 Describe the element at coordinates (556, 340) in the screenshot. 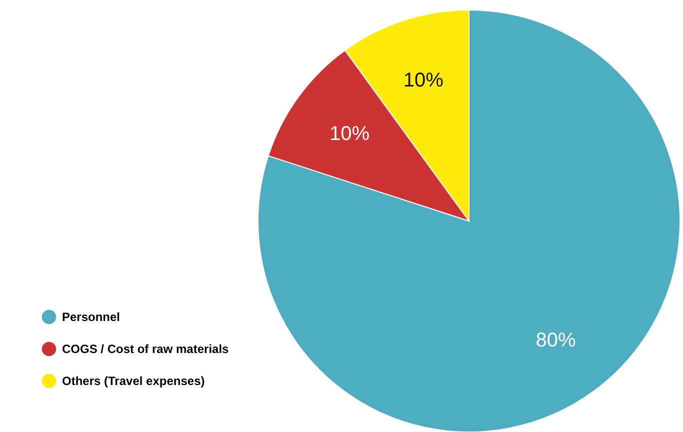

I see `data-label: 80%` at that location.